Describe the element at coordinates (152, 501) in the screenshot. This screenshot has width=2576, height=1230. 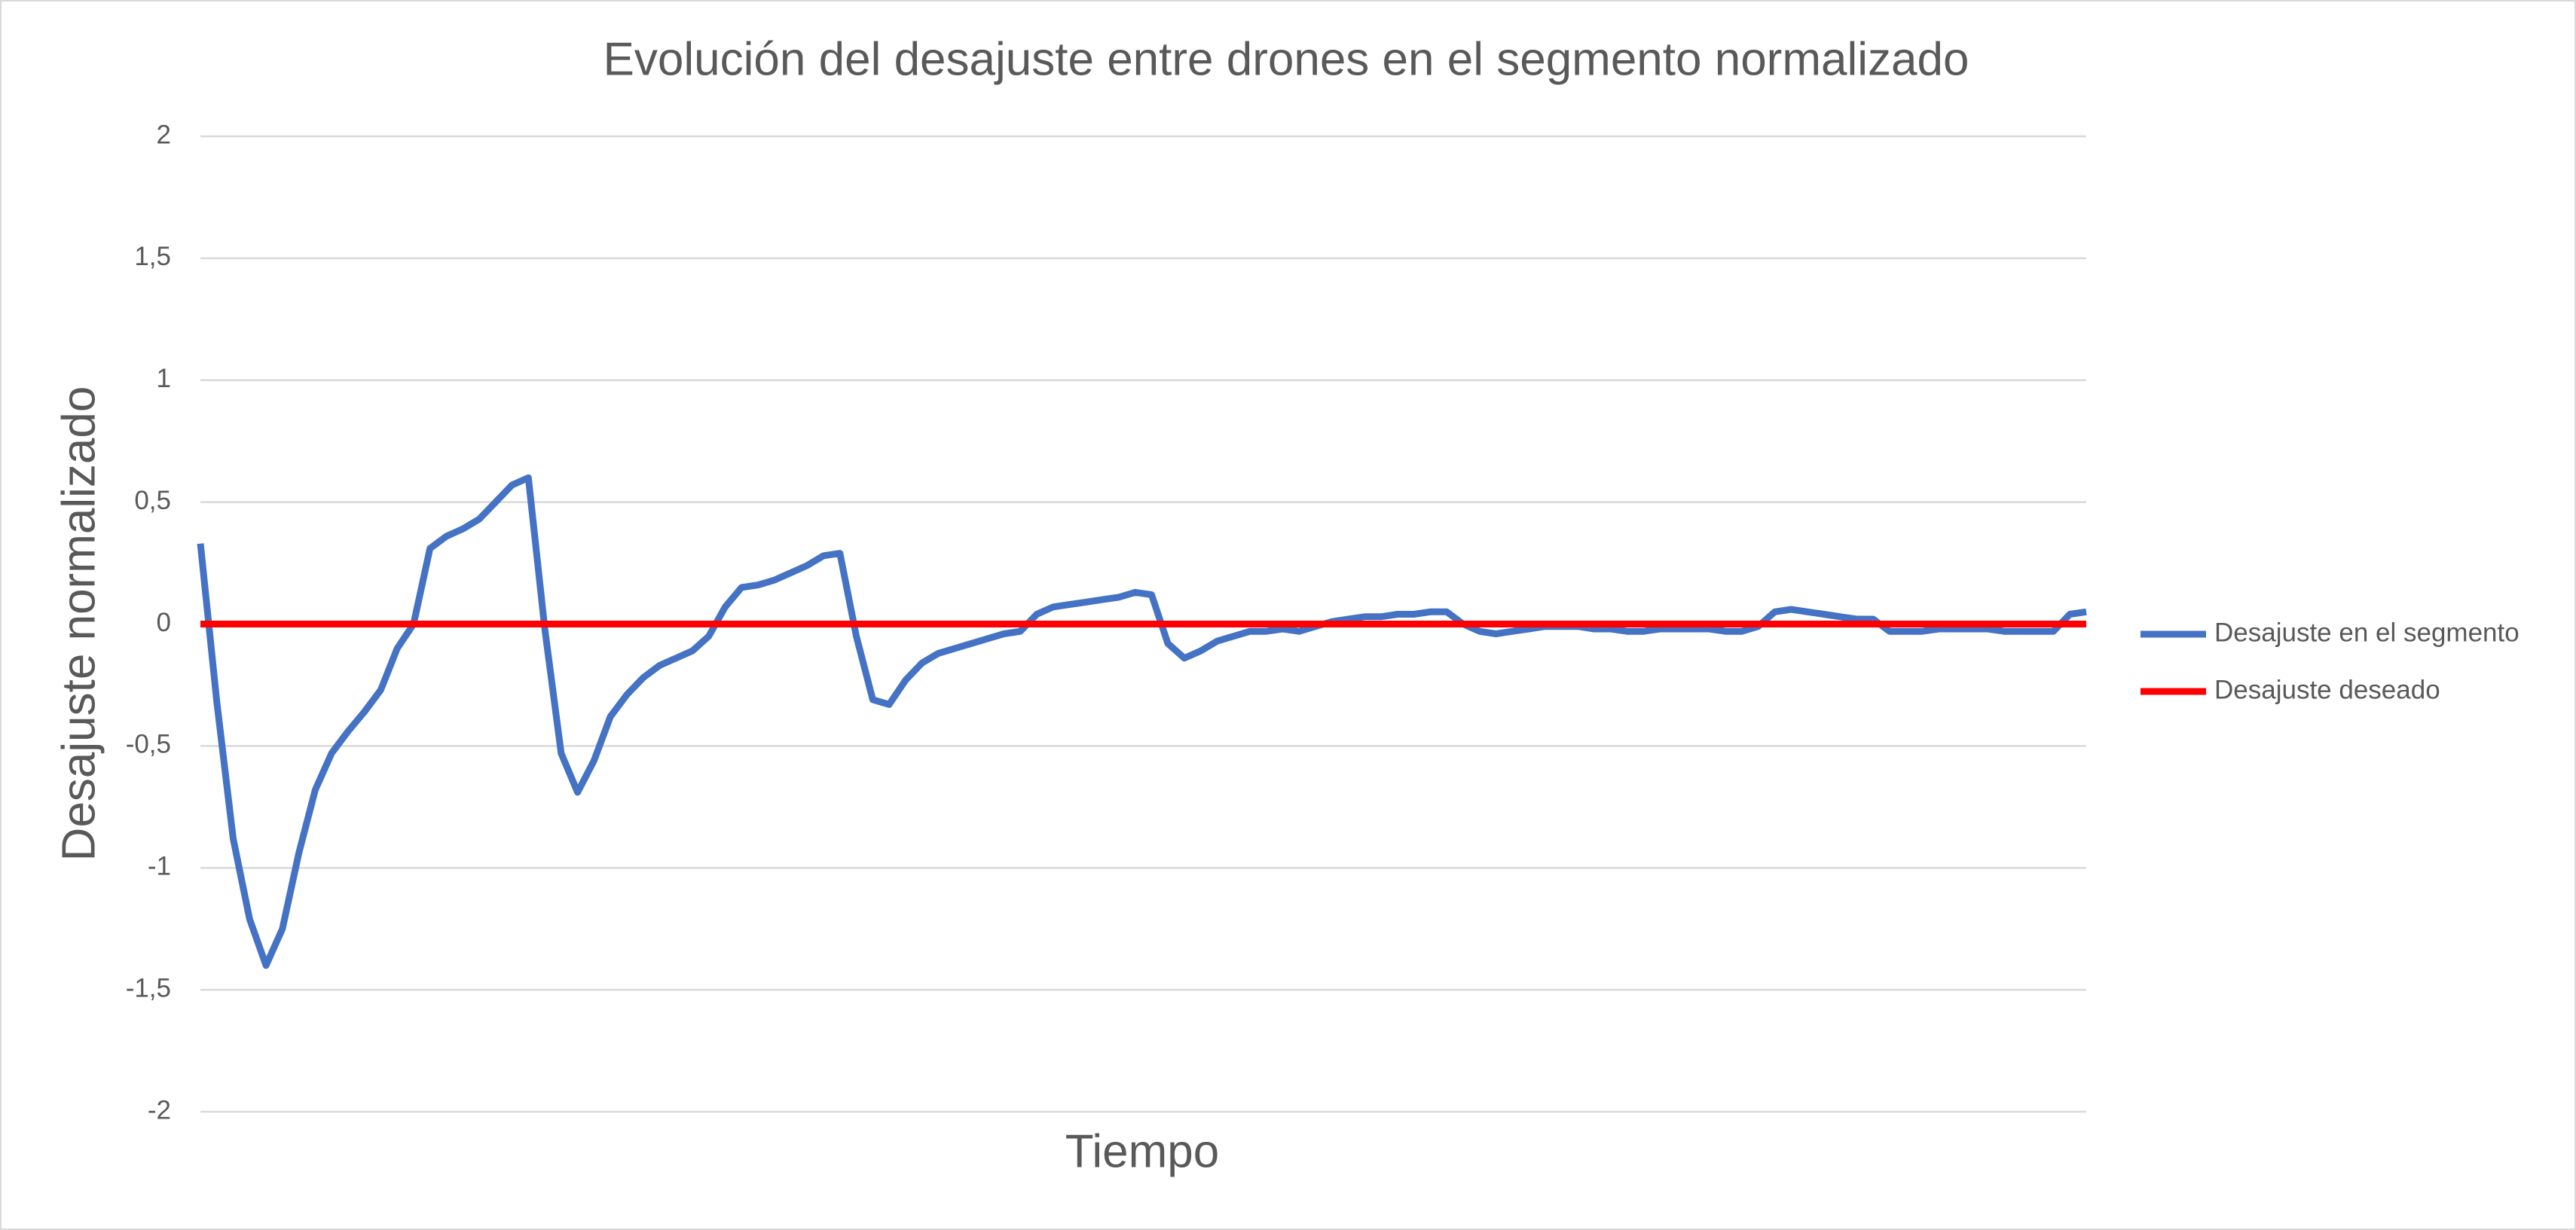
I see `y-tick-label: 0,5` at that location.